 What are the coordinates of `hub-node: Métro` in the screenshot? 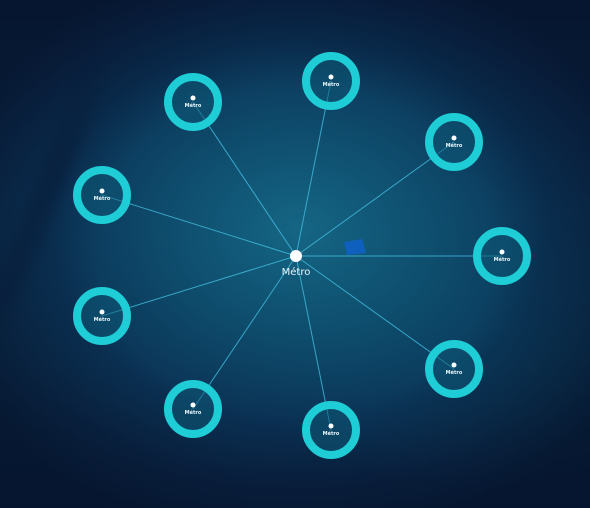 It's located at (296, 264).